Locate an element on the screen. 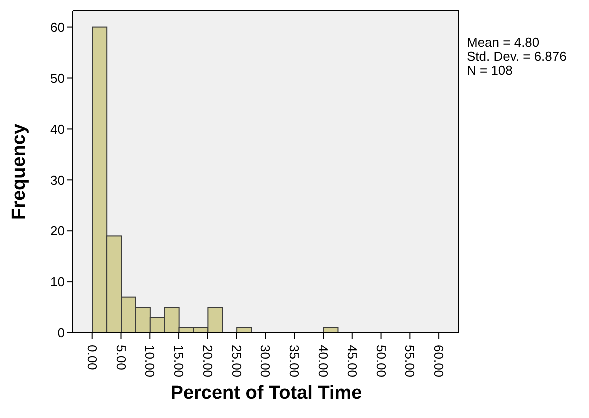 The width and height of the screenshot is (589, 418). x-tick-label: 5.00 is located at coordinates (121, 357).